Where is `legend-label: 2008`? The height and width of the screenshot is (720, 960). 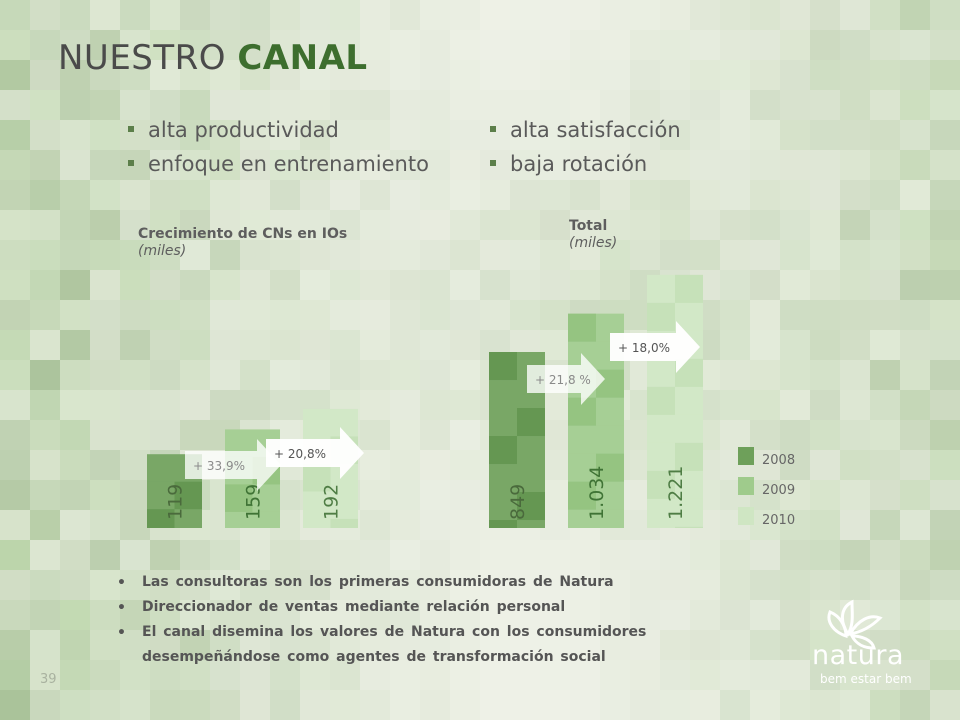
legend-label: 2008 is located at coordinates (778, 460).